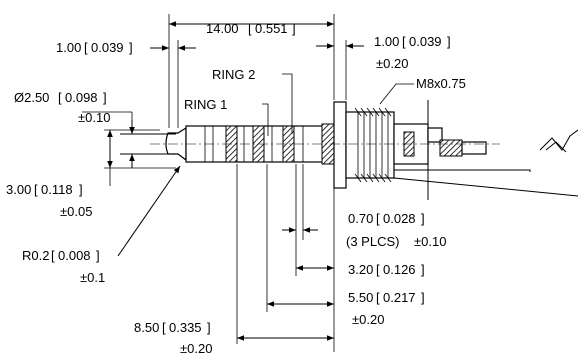 This screenshot has height=356, width=578. What do you see at coordinates (146, 327) in the screenshot?
I see `dim-ring1-flange-value: 8.50` at bounding box center [146, 327].